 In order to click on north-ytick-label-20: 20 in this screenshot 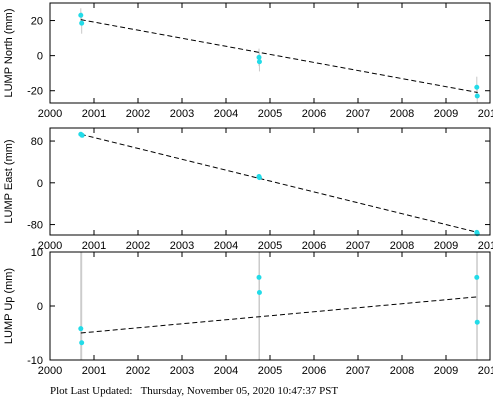, I will do `click(37, 22)`.